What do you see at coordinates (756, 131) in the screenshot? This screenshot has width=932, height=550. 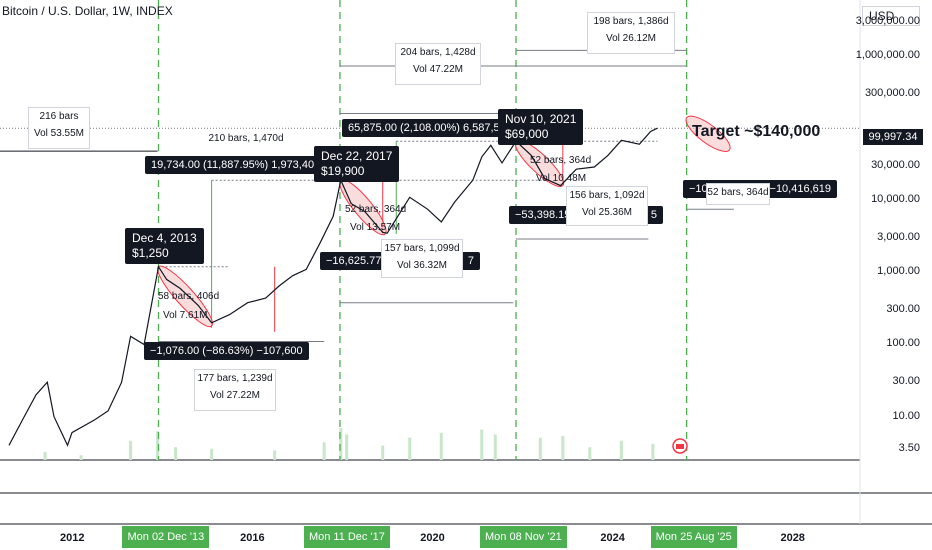 I see `target-label: Target ~$140,000` at bounding box center [756, 131].